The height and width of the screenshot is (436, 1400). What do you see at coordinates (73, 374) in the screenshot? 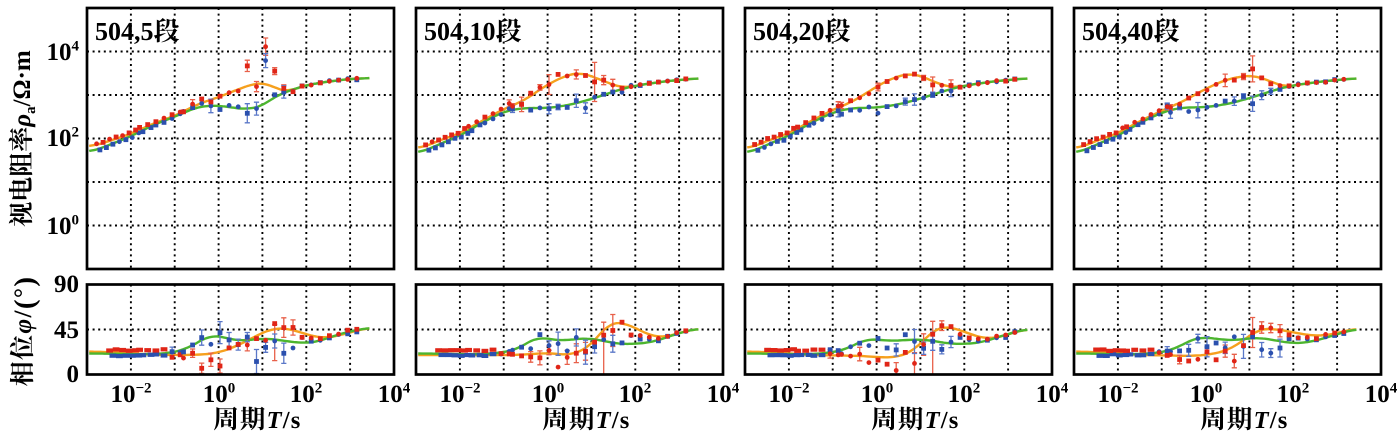
I see `svg-text: 0` at bounding box center [73, 374].